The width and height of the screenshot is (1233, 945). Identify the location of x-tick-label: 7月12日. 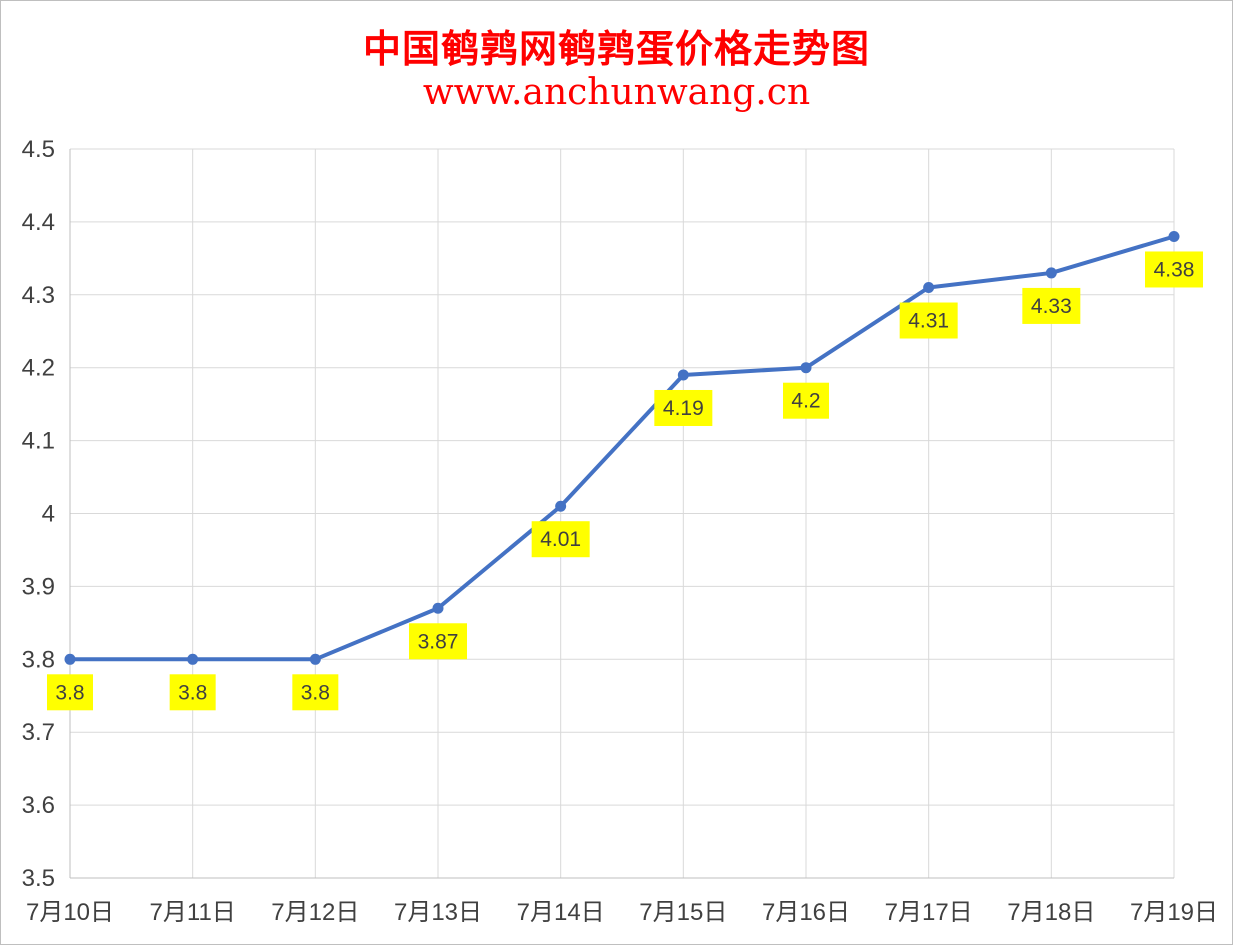
(315, 912).